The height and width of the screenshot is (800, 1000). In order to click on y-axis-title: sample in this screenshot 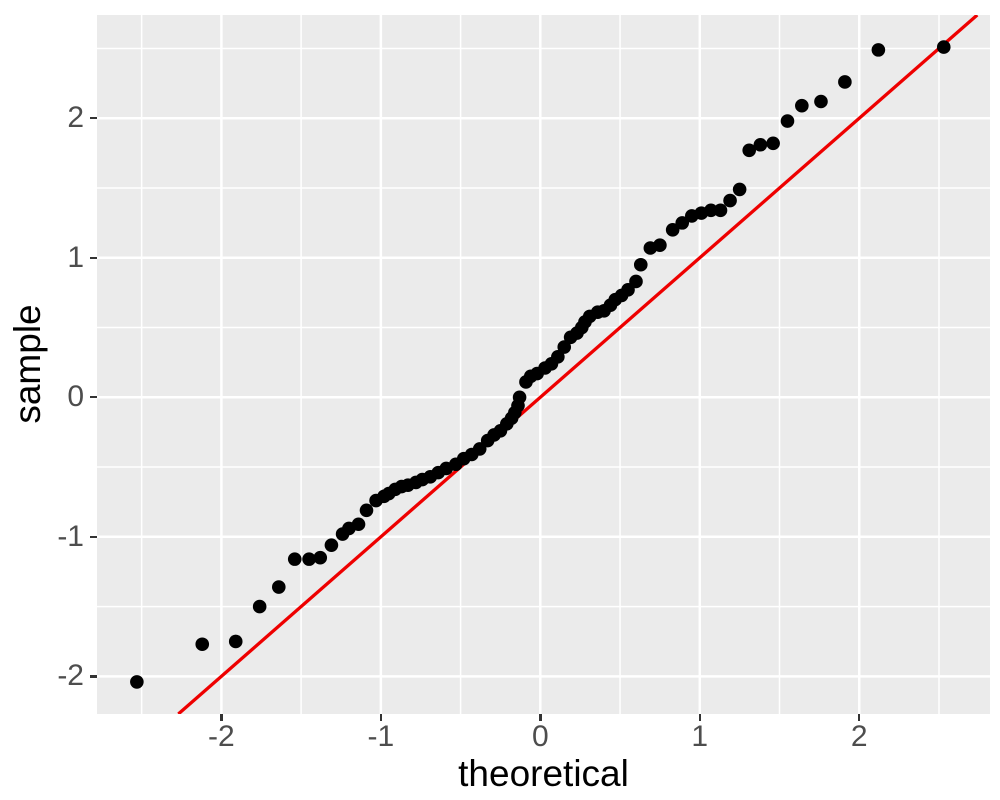, I will do `click(27, 364)`.